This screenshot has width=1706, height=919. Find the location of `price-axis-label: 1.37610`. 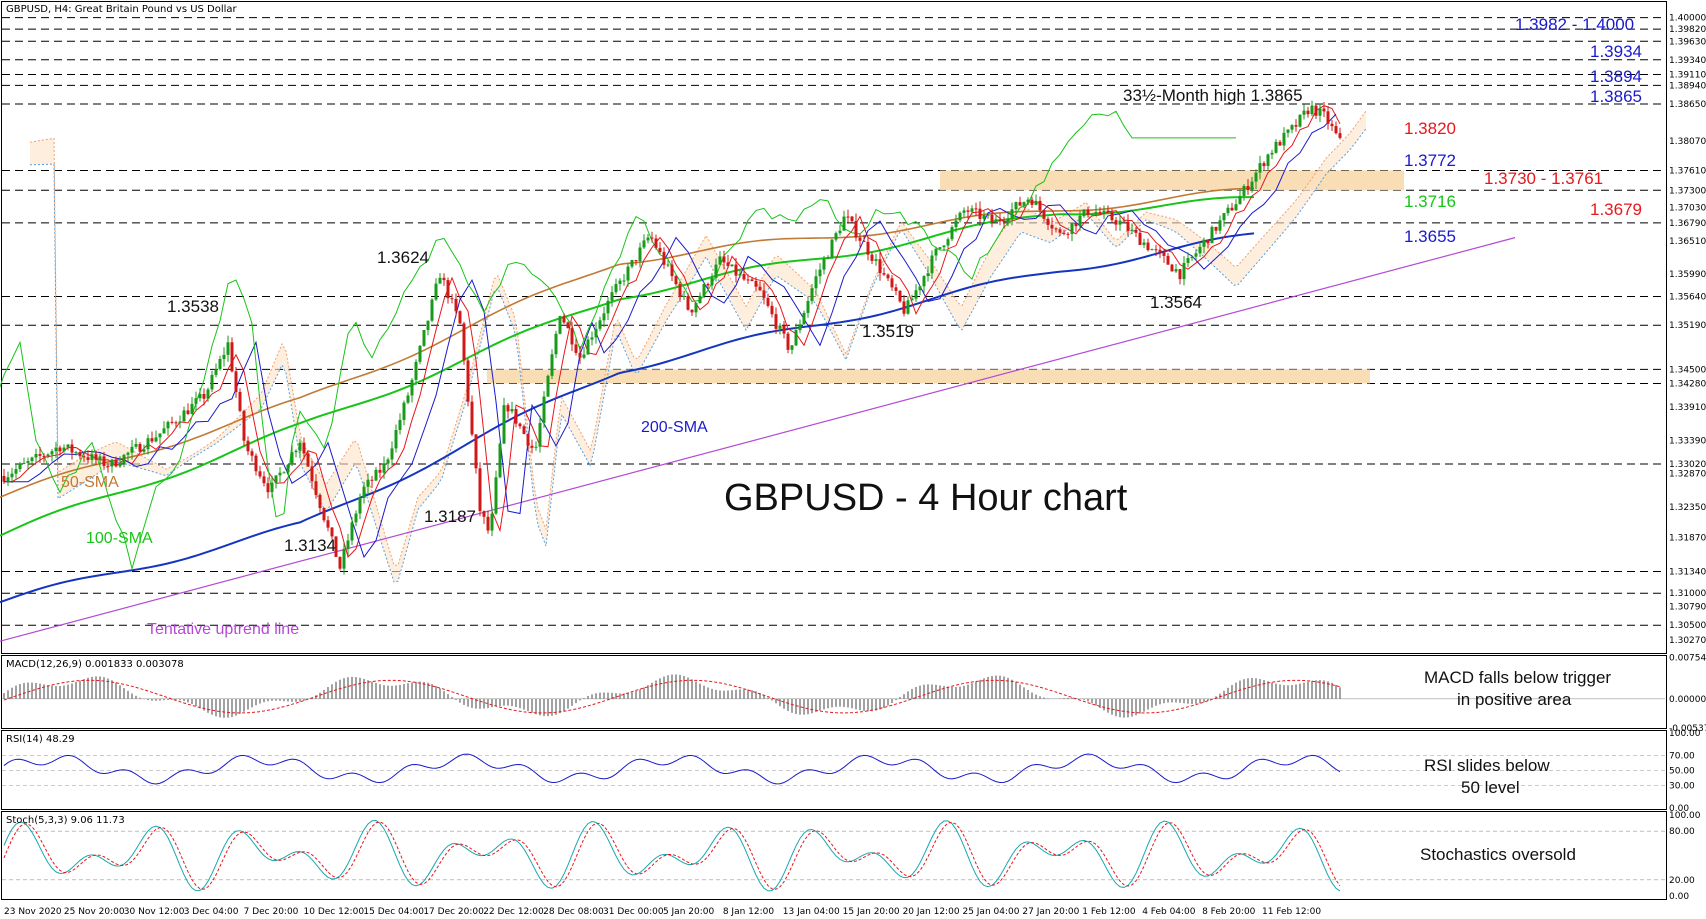

price-axis-label: 1.37610 is located at coordinates (1687, 171).